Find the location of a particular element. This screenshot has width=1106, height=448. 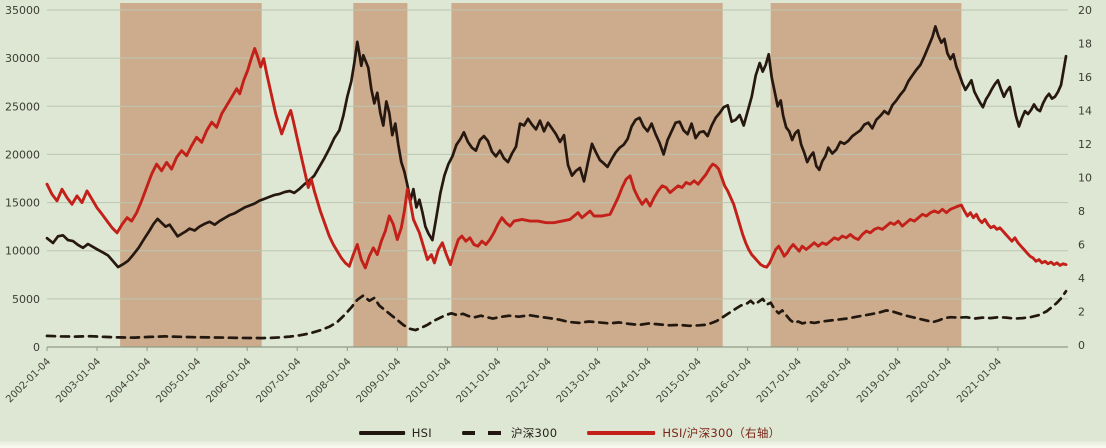

x-tick-label: 2007-01-04 is located at coordinates (278, 380).